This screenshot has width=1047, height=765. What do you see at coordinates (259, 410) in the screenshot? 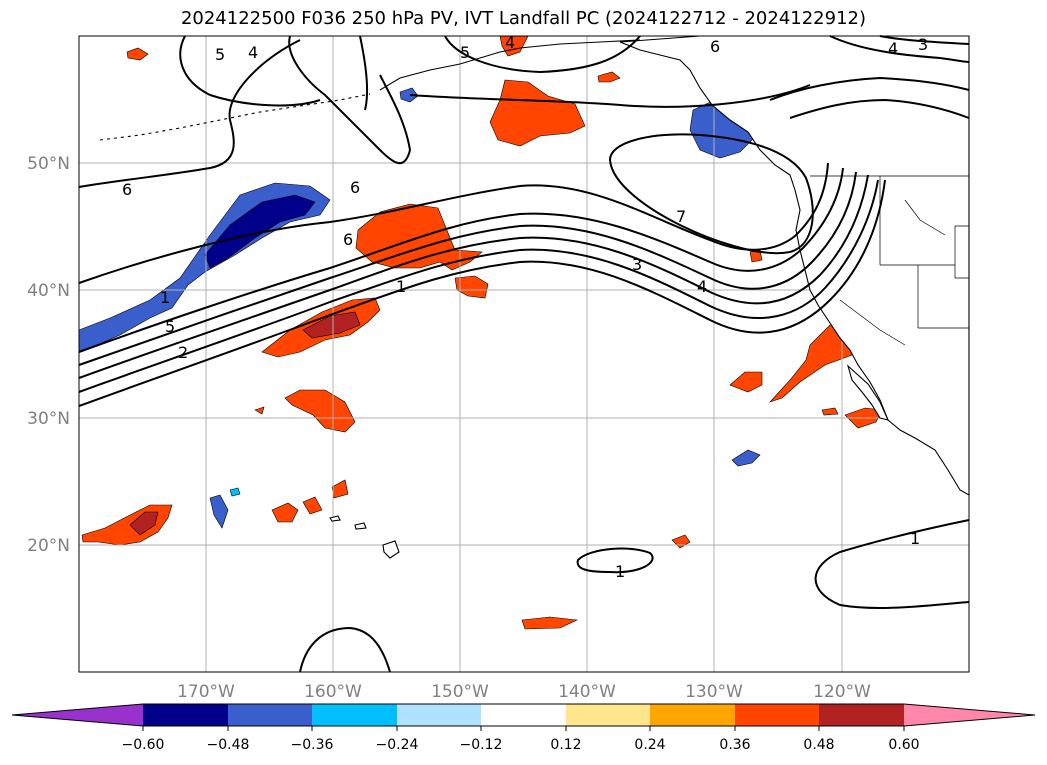
I see `pos-blob-small-a` at bounding box center [259, 410].